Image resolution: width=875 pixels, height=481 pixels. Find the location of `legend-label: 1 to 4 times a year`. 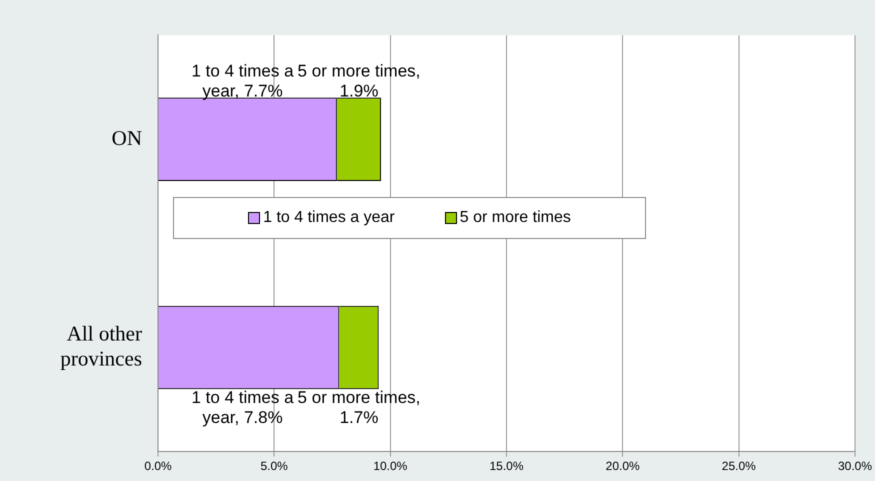

legend-label: 1 to 4 times a year is located at coordinates (329, 218).